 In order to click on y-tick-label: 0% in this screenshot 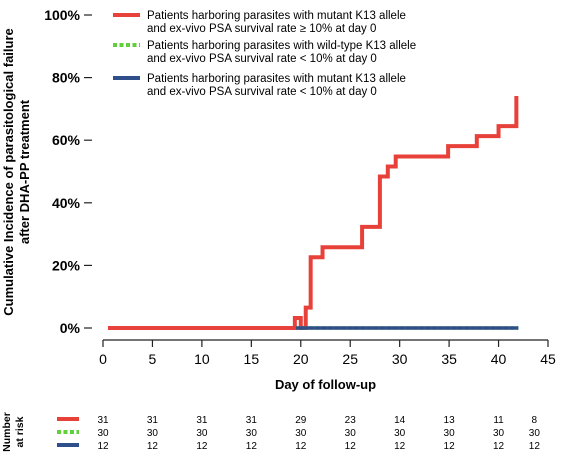, I will do `click(70, 328)`.